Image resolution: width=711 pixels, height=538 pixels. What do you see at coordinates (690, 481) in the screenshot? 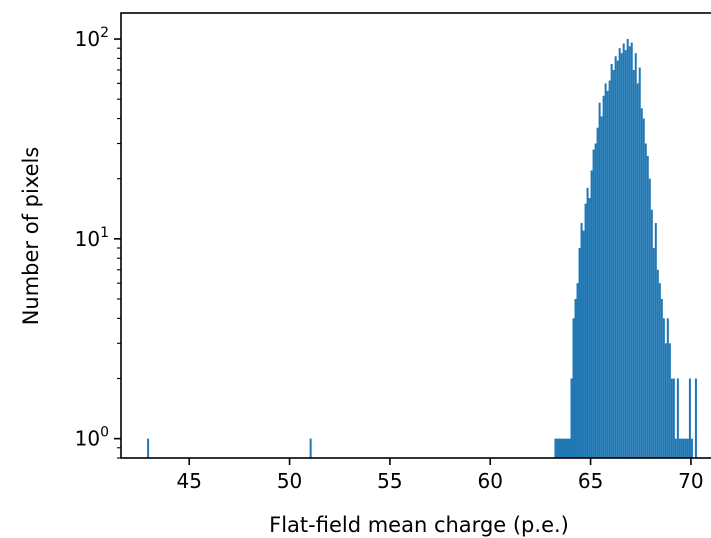
I see `x-tick-label: 70` at bounding box center [690, 481].